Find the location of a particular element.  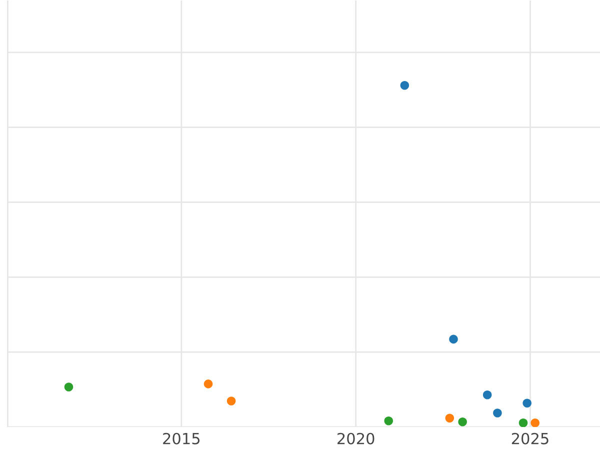

x-tick-label: 2015 is located at coordinates (181, 438).